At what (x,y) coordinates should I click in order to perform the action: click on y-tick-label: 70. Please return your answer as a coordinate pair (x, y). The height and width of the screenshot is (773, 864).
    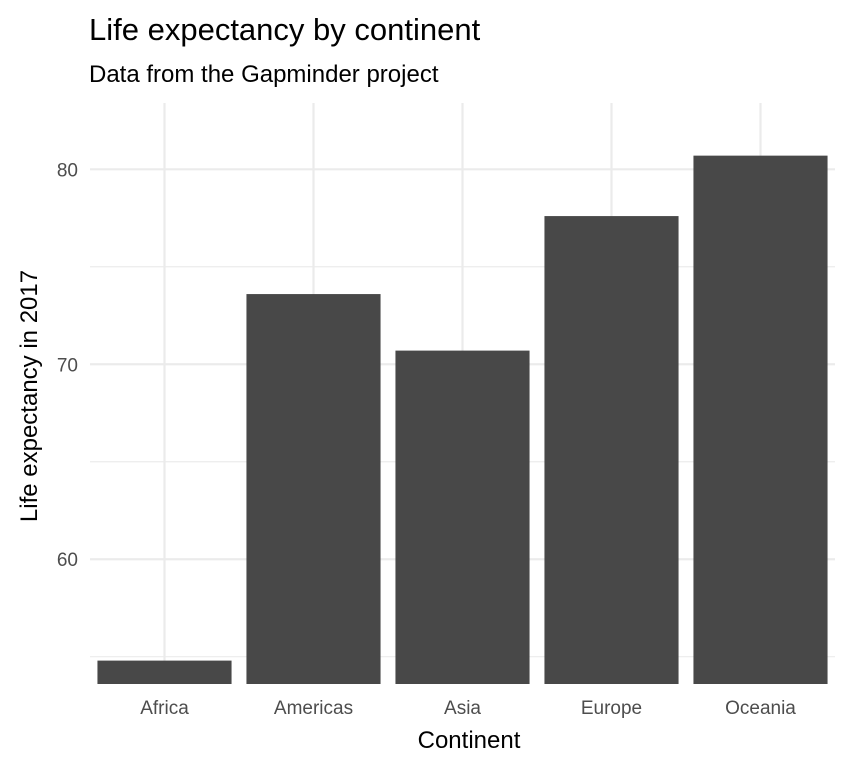
    Looking at the image, I should click on (67, 365).